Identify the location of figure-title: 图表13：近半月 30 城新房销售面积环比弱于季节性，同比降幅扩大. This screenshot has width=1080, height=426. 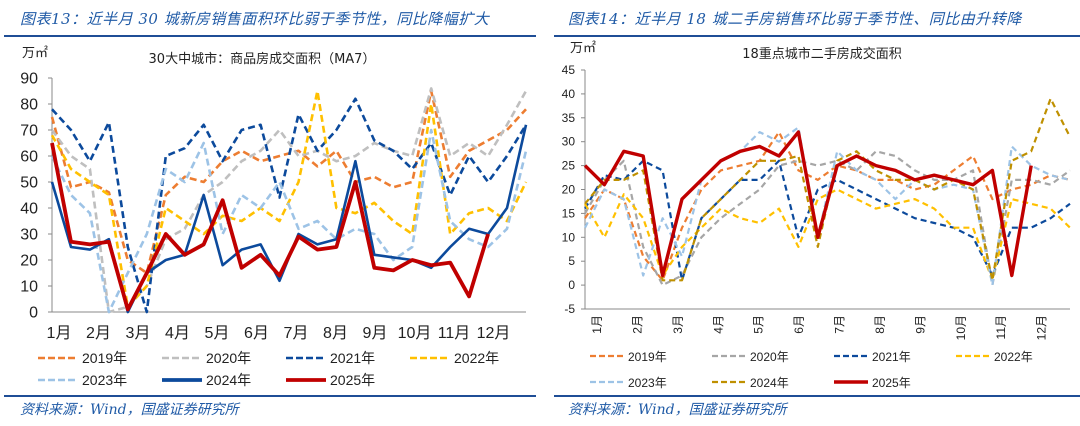
(255, 19).